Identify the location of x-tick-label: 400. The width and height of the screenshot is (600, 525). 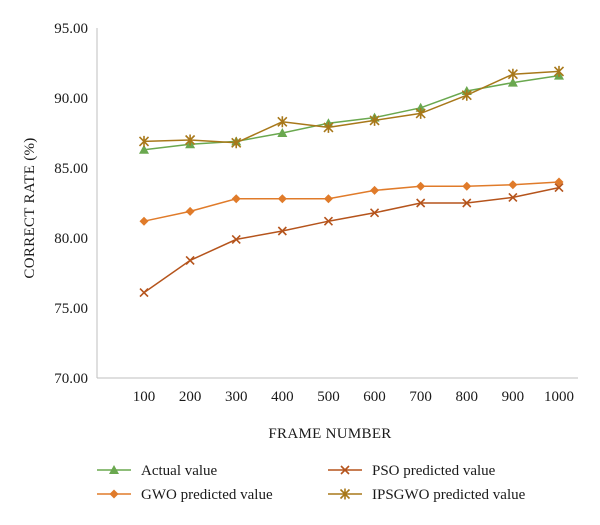
(282, 397).